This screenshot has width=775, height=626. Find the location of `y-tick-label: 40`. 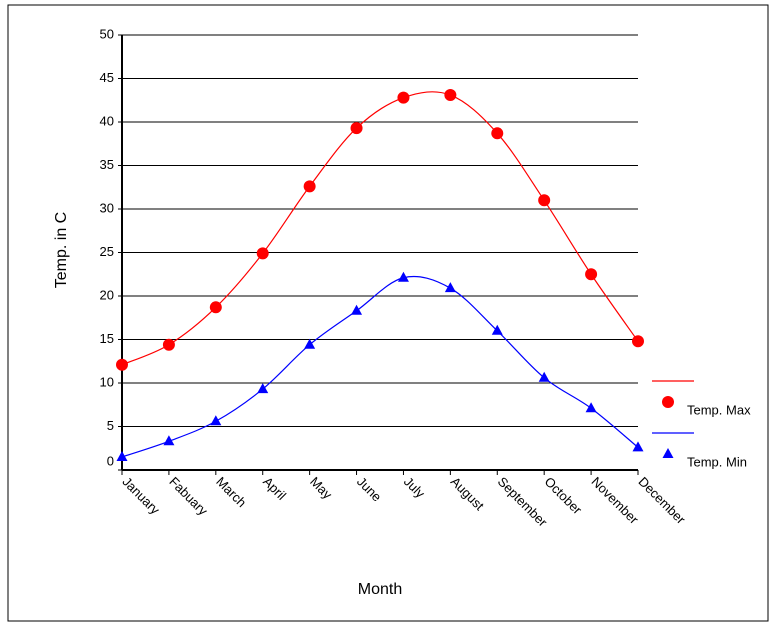

y-tick-label: 40 is located at coordinates (107, 120).